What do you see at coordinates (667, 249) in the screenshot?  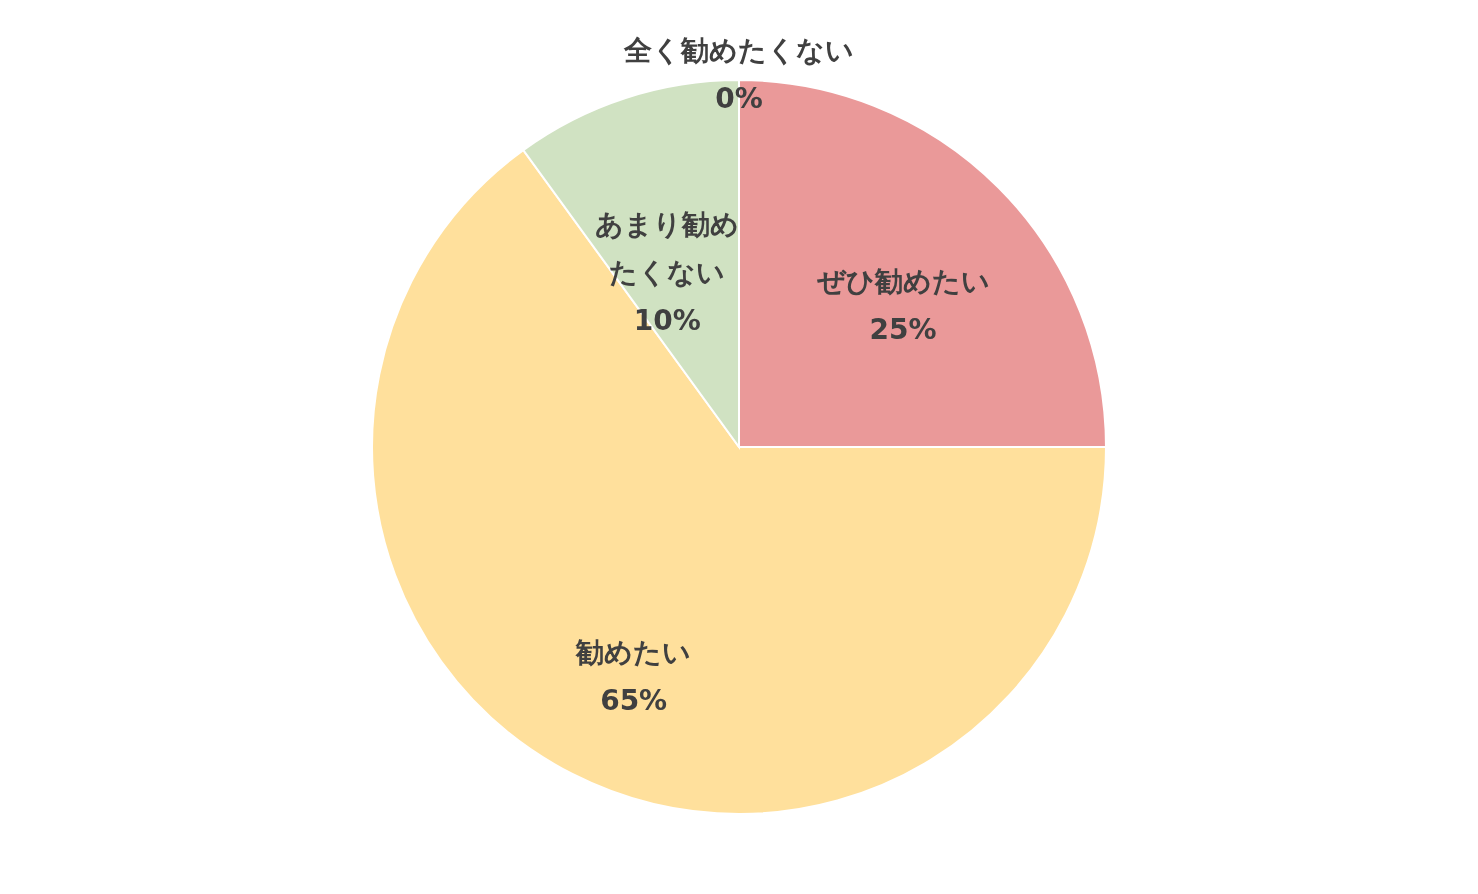 I see `slice-label: あまり勧めたくない` at bounding box center [667, 249].